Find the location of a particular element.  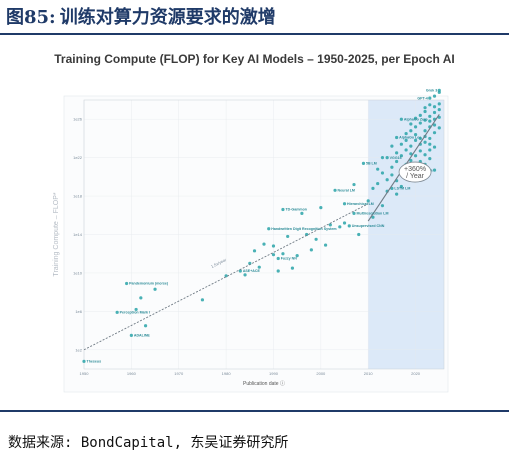

figure-header: 图85: 训练对算力资源要求的激增 is located at coordinates (254, 18).